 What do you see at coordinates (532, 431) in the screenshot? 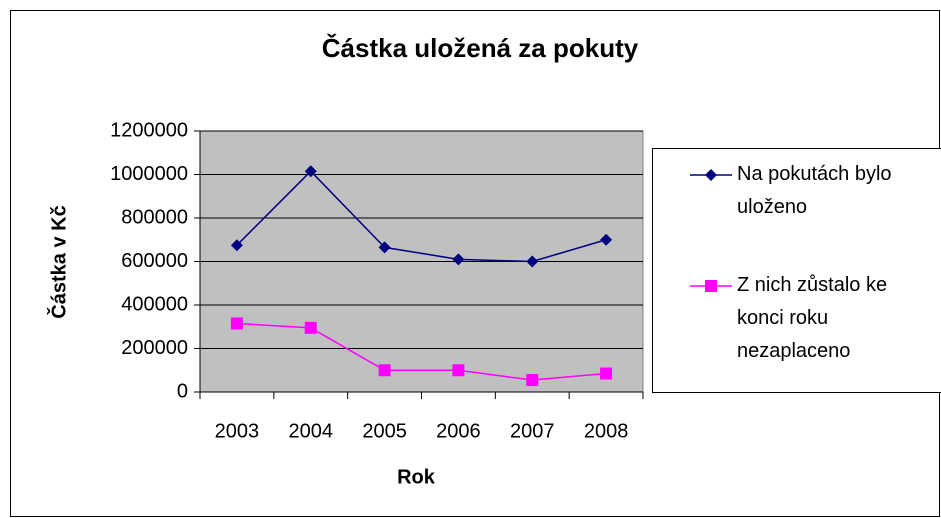
I see `x-tick-label: 2007` at bounding box center [532, 431].